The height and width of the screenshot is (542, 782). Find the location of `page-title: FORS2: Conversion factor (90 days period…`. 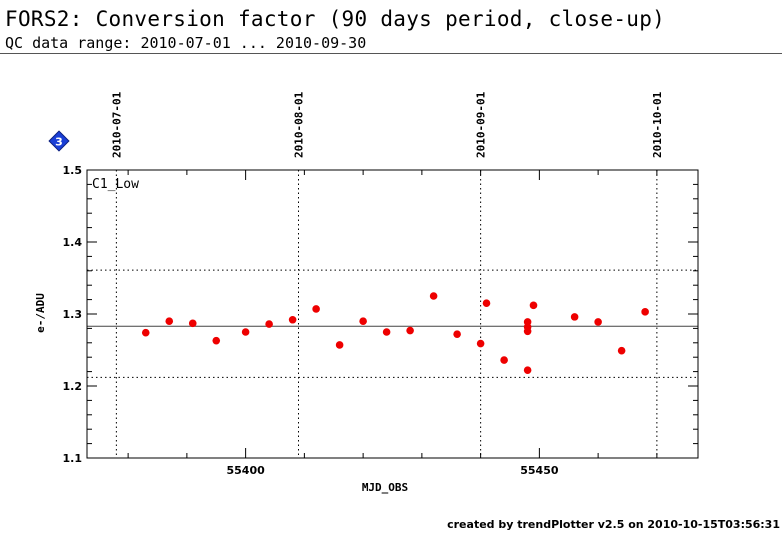

page-title: FORS2: Conversion factor (90 days period… is located at coordinates (335, 19).